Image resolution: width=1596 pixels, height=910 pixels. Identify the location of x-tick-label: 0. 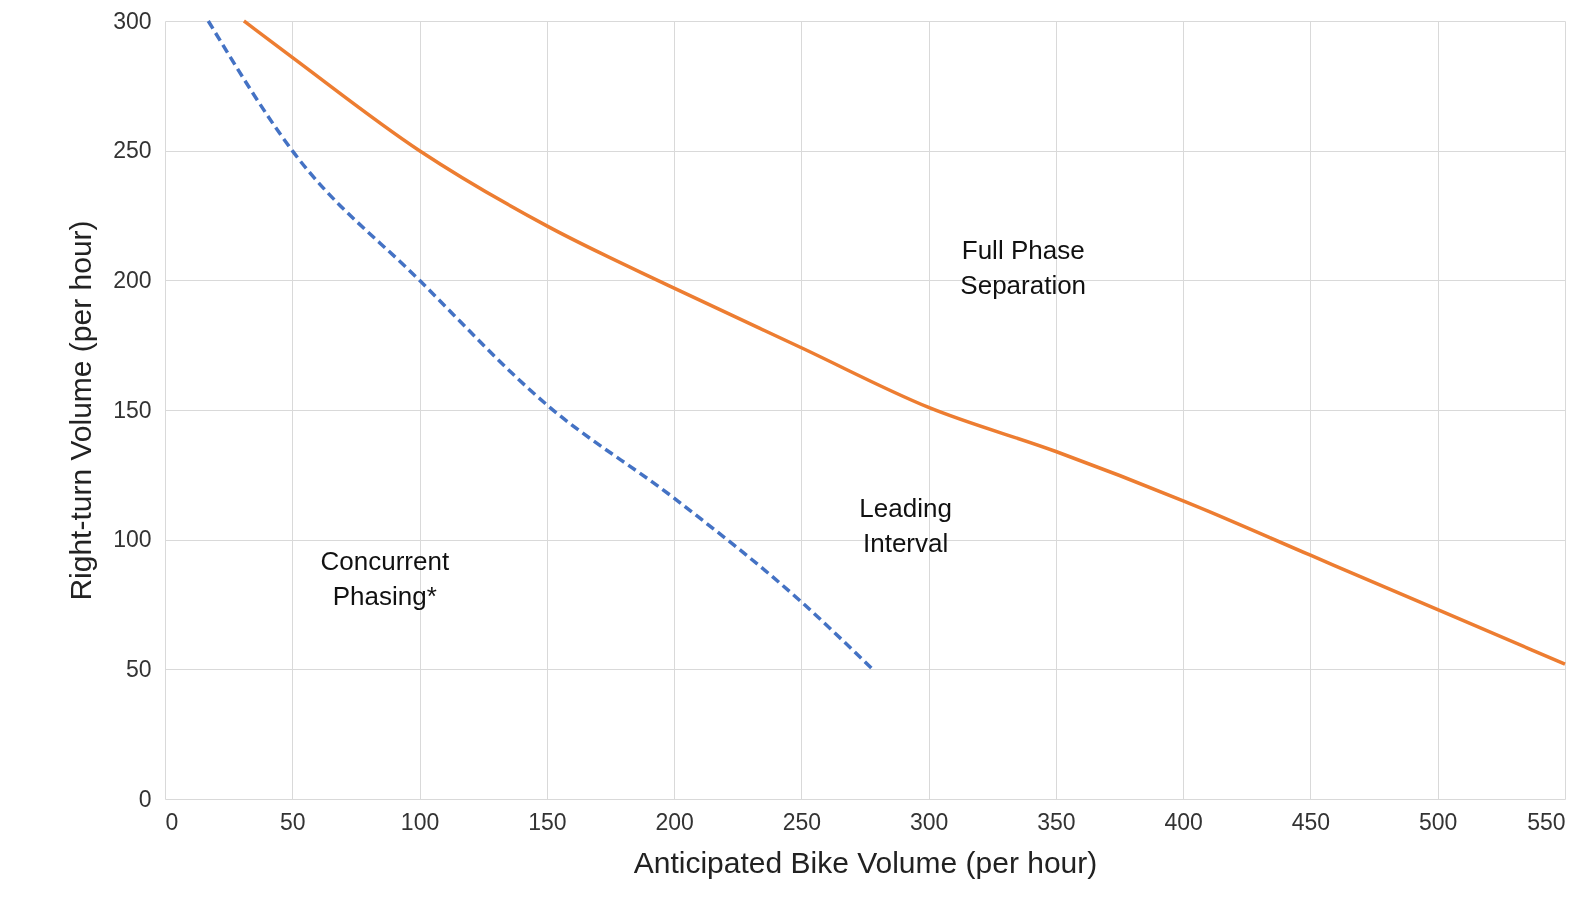
(172, 821).